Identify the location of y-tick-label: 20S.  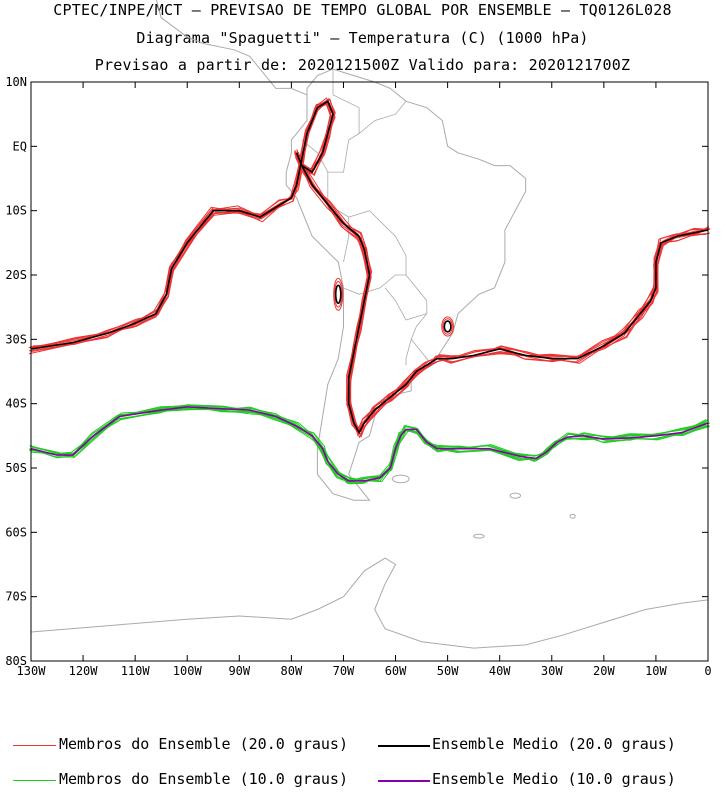
(16, 275).